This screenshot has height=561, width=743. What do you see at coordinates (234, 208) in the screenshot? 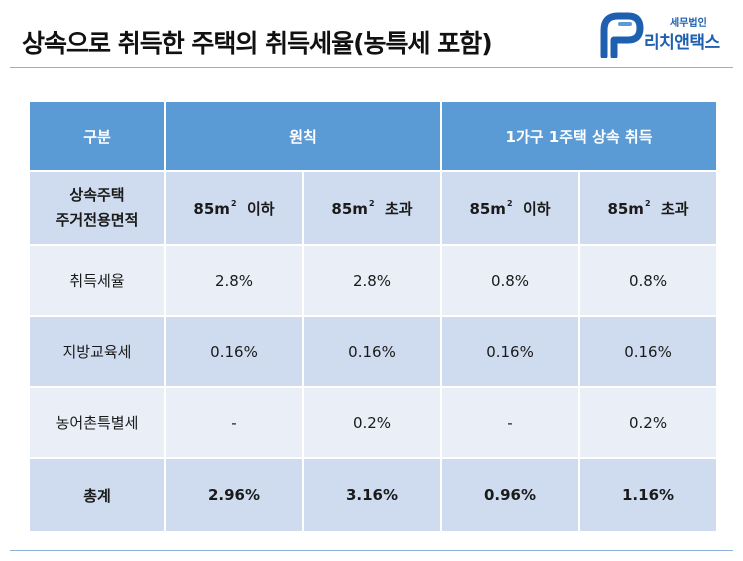
I see `subheader-col-1: 85m2 이하` at bounding box center [234, 208].